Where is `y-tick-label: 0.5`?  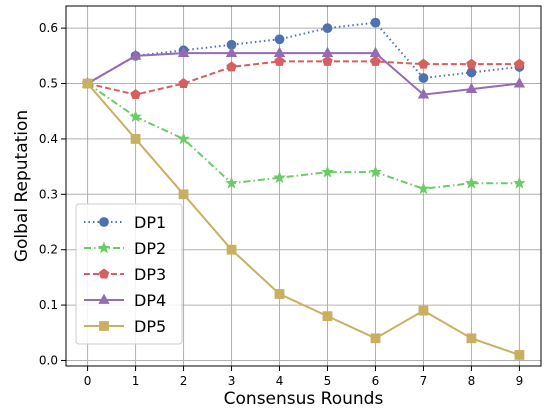
y-tick-label: 0.5 is located at coordinates (48, 84).